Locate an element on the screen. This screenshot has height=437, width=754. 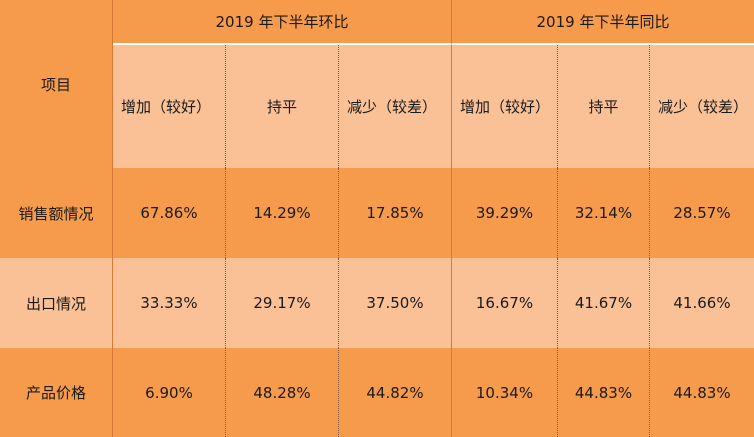
table-cell: 39.29% is located at coordinates (505, 213).